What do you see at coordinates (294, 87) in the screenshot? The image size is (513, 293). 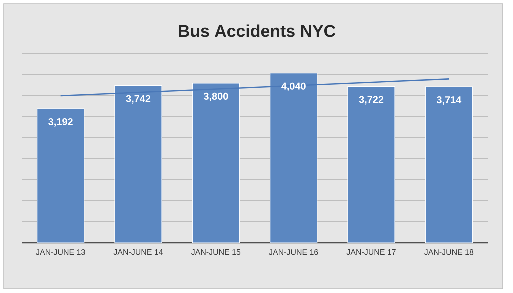 I see `data-label: 4,040` at bounding box center [294, 87].